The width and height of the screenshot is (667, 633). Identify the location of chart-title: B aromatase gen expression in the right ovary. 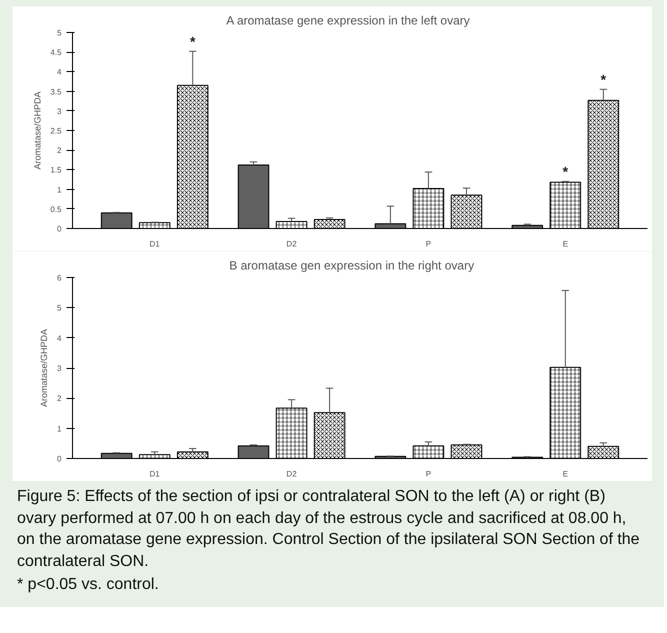
(351, 265).